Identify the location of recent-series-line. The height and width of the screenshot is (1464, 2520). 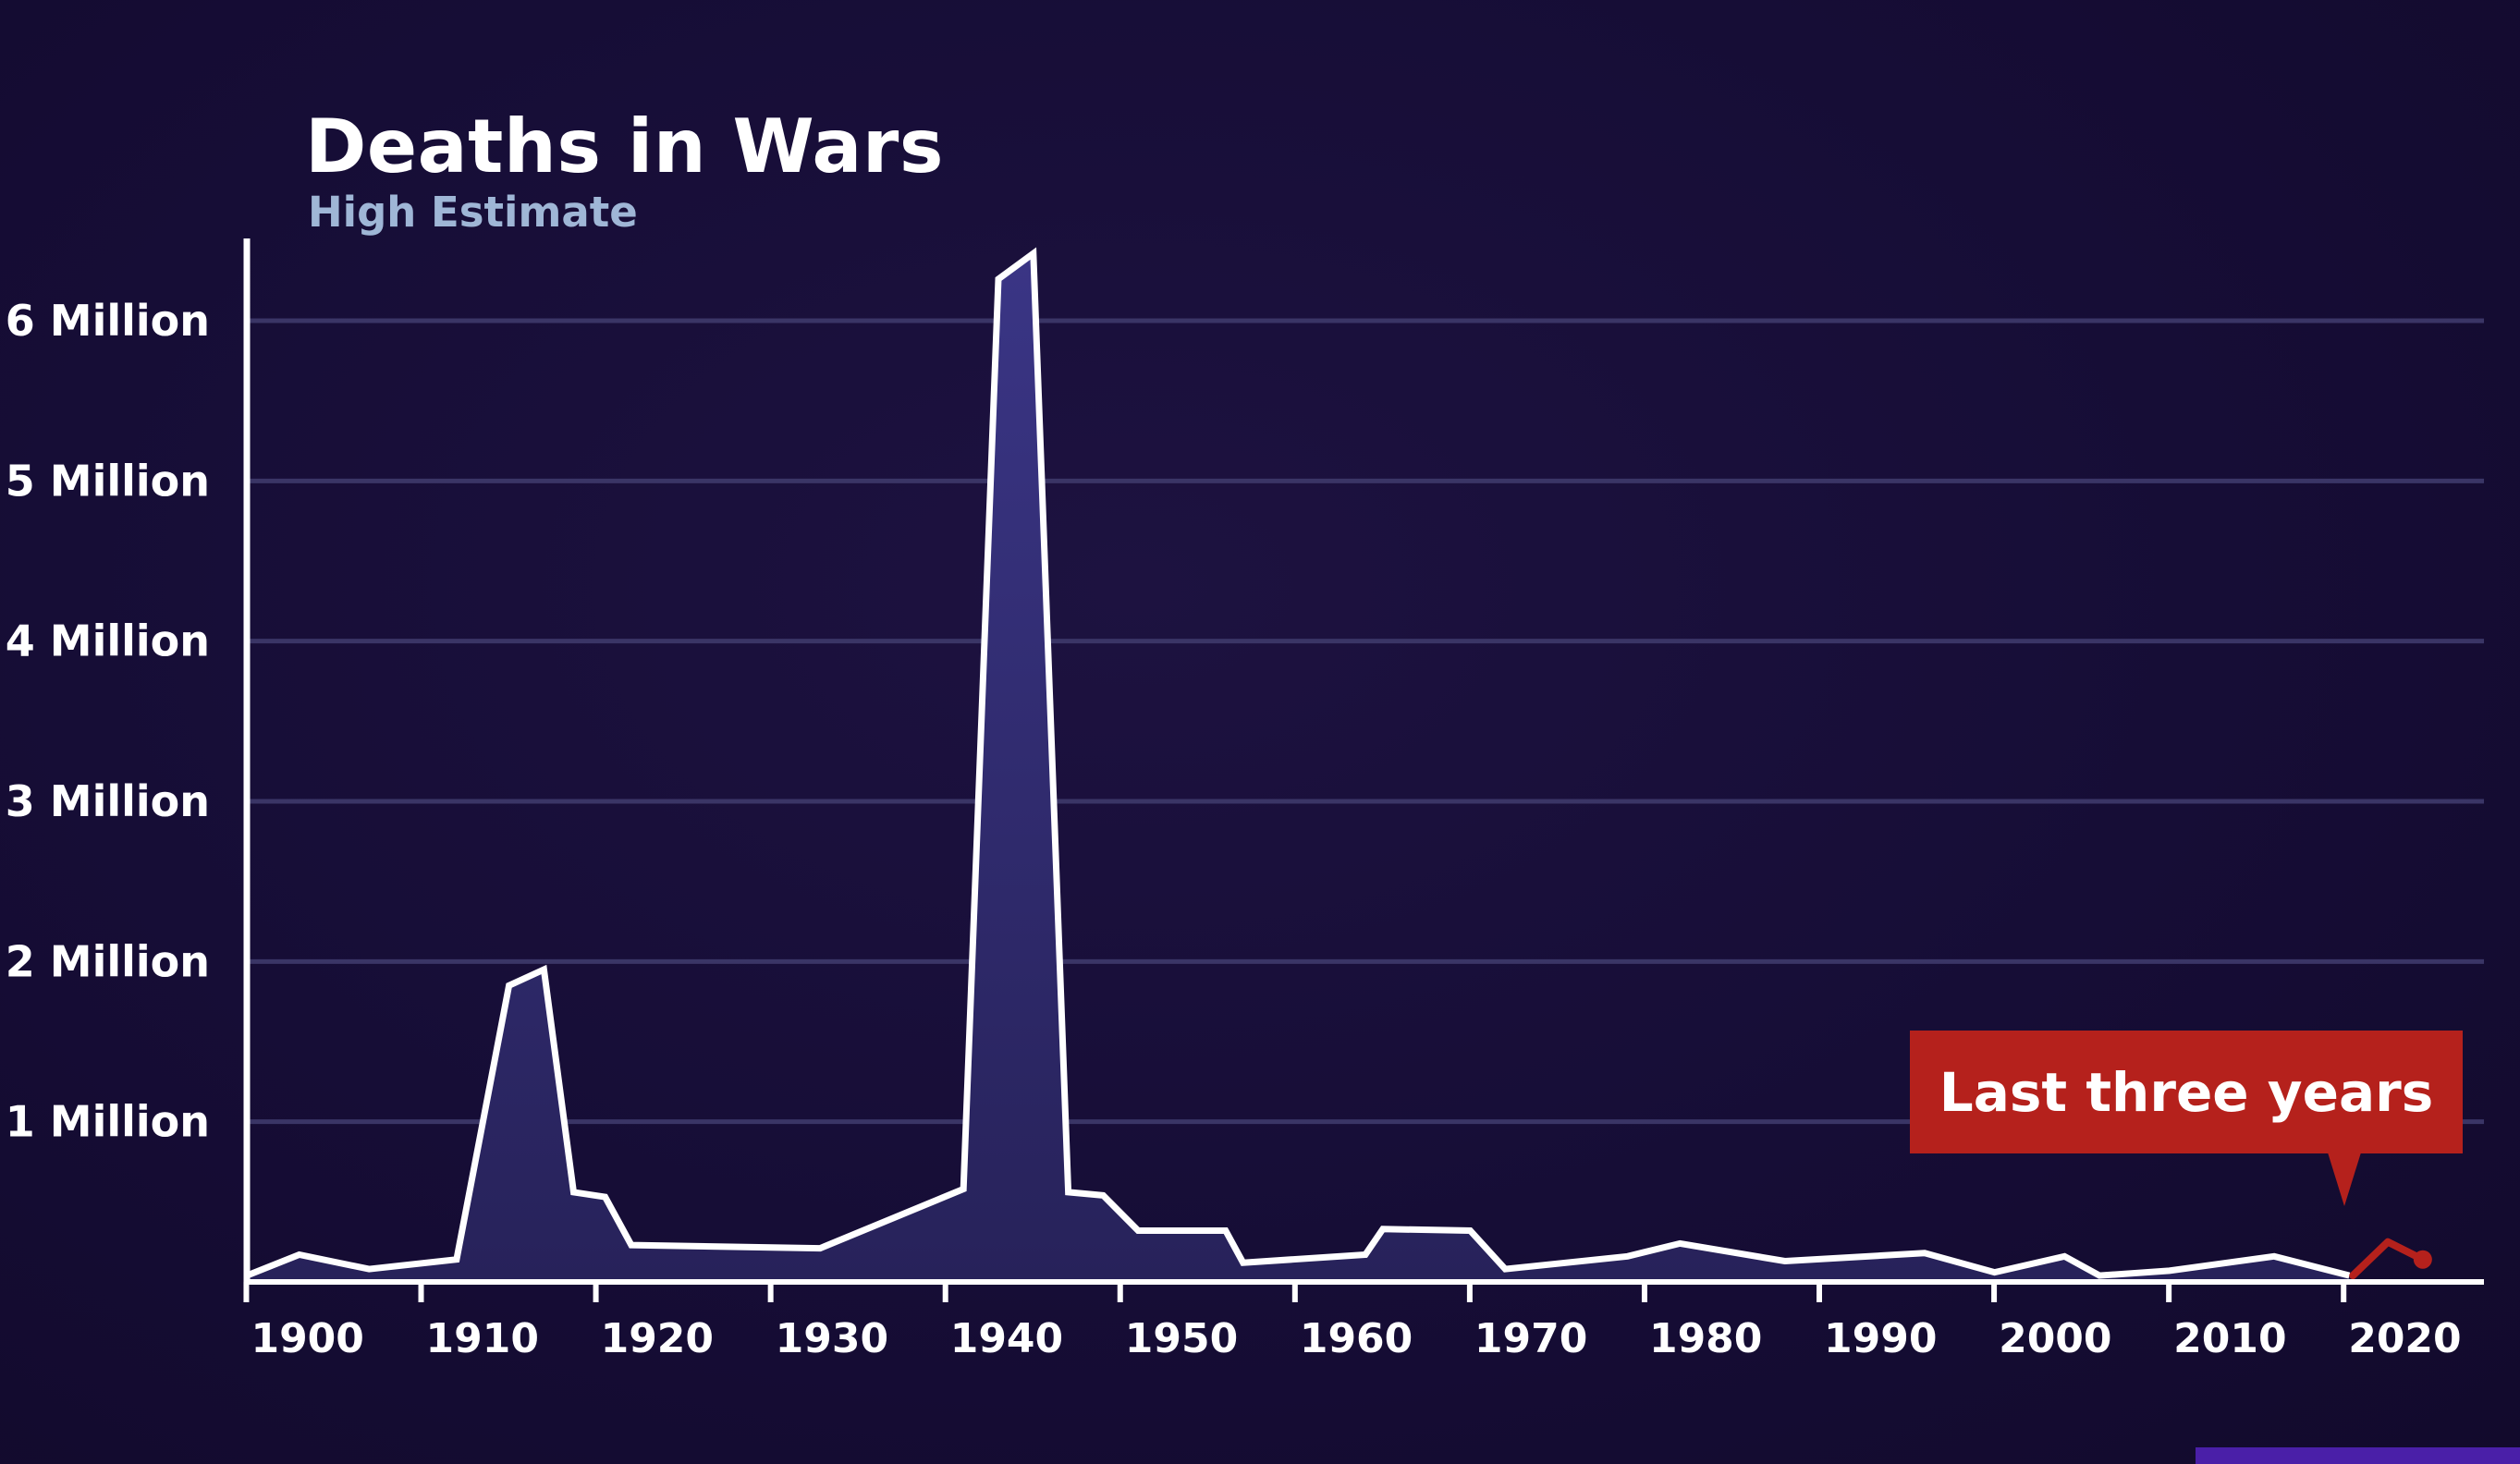
(2388, 1259).